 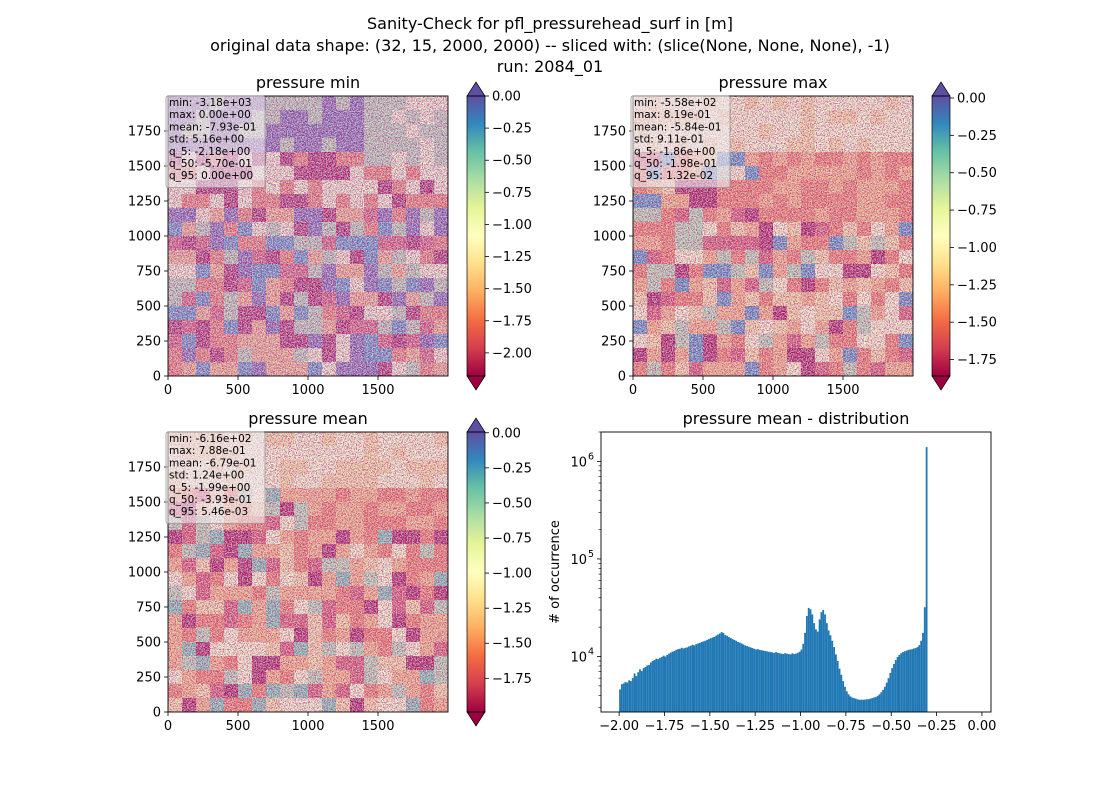 I want to click on stats-line: mean: -7.93e-01, so click(x=212, y=127).